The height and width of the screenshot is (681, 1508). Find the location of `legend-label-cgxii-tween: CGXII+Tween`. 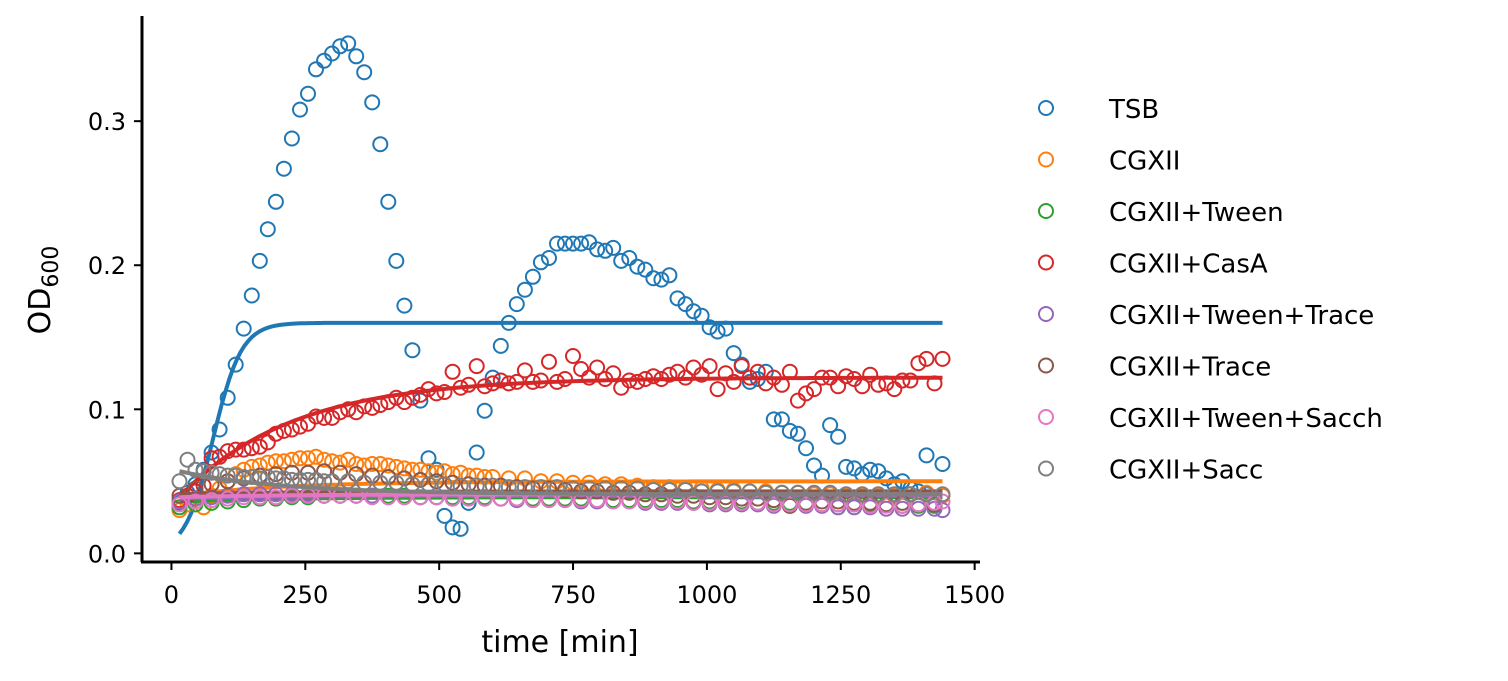

legend-label-cgxii-tween: CGXII+Tween is located at coordinates (1196, 213).